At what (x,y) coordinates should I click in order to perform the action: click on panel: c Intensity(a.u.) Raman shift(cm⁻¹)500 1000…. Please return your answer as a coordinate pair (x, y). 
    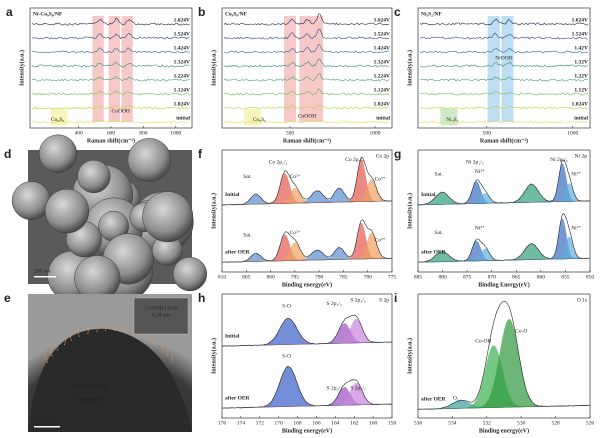
    Looking at the image, I should click on (492, 74).